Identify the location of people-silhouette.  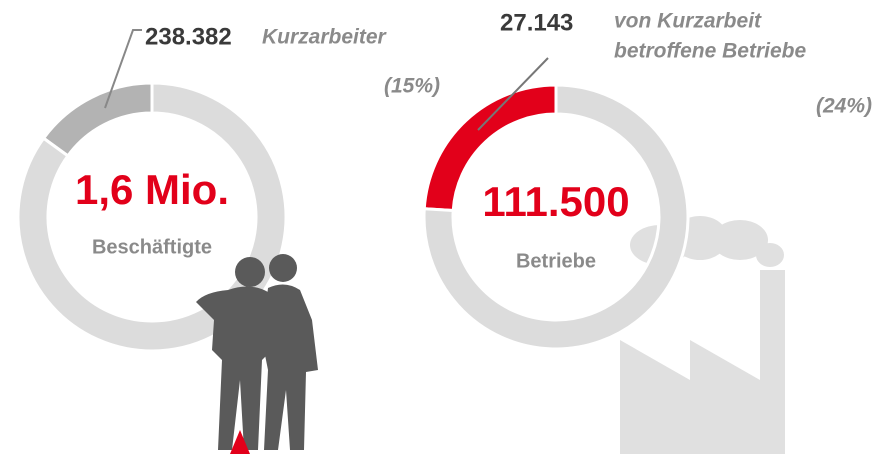
(257, 352).